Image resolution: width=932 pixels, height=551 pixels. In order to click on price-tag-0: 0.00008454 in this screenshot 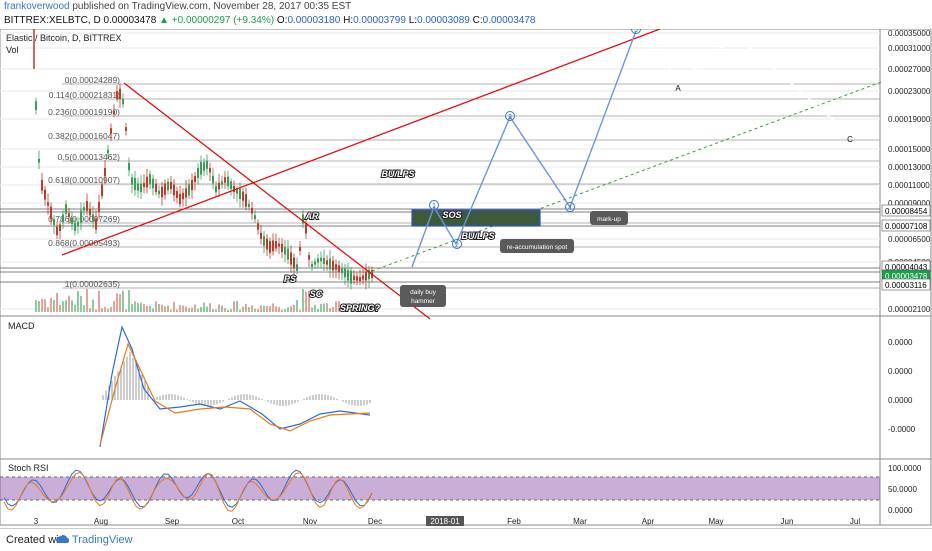, I will do `click(906, 211)`.